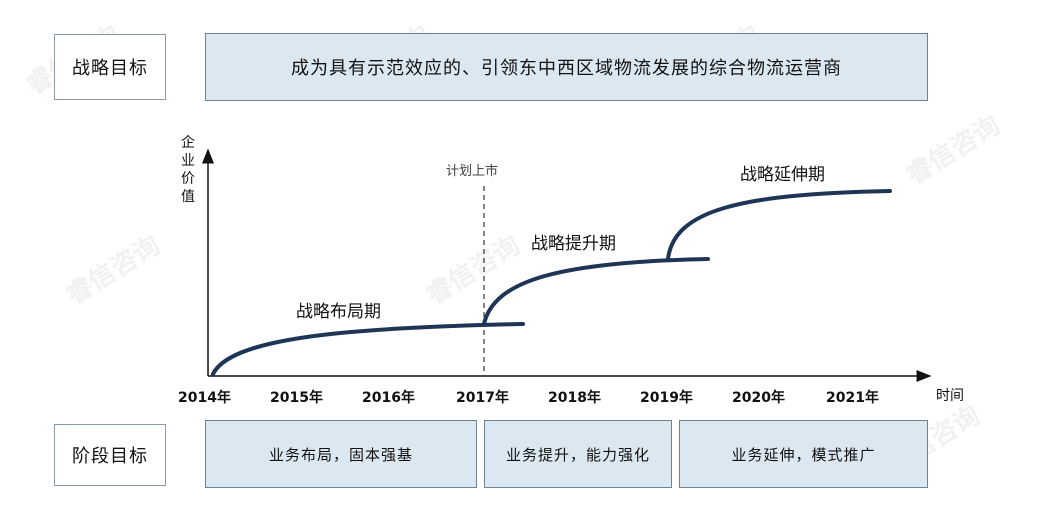 This screenshot has height=509, width=1040. I want to click on stages-label: 阶段目标, so click(110, 455).